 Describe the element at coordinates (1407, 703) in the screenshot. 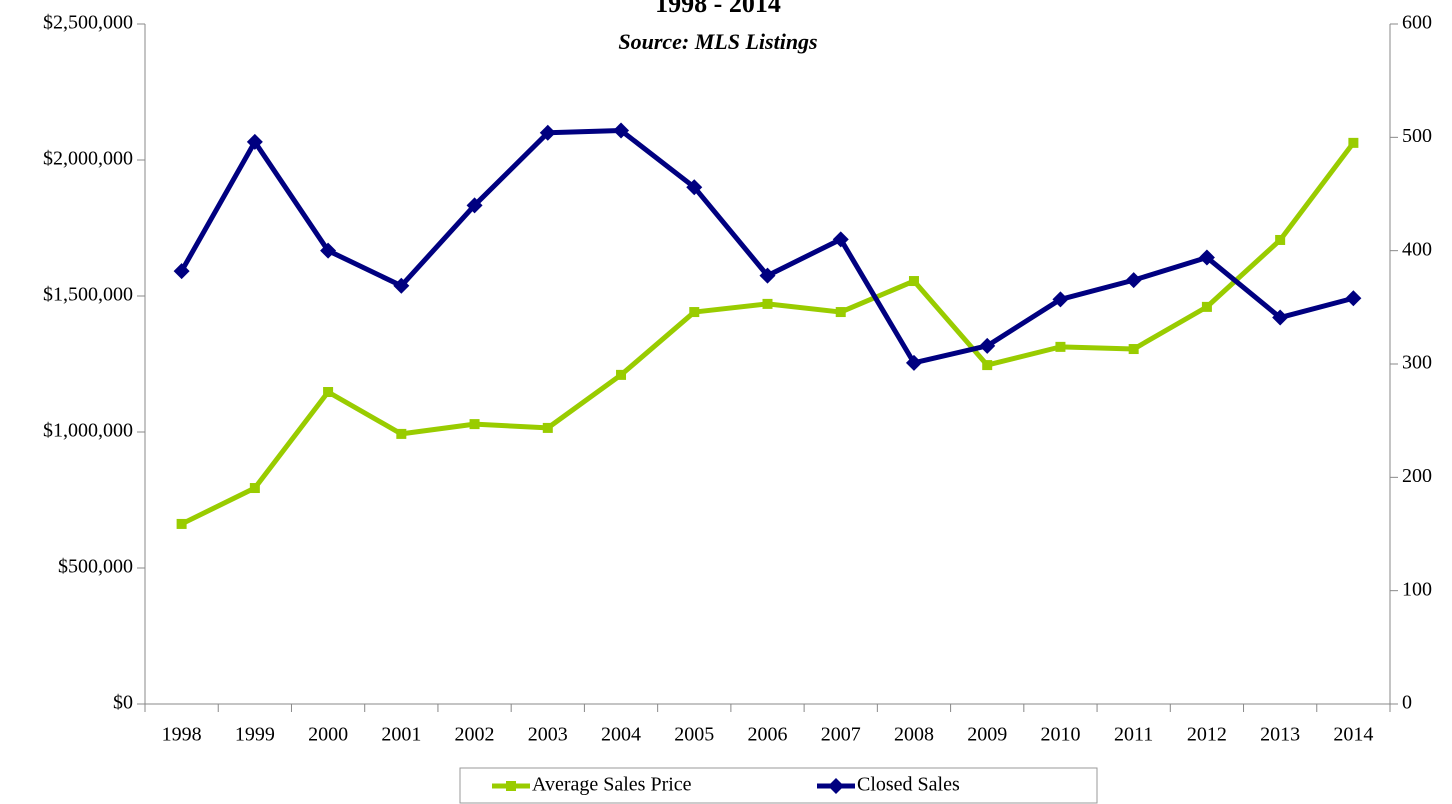

I see `y2-tick-label: 0` at that location.